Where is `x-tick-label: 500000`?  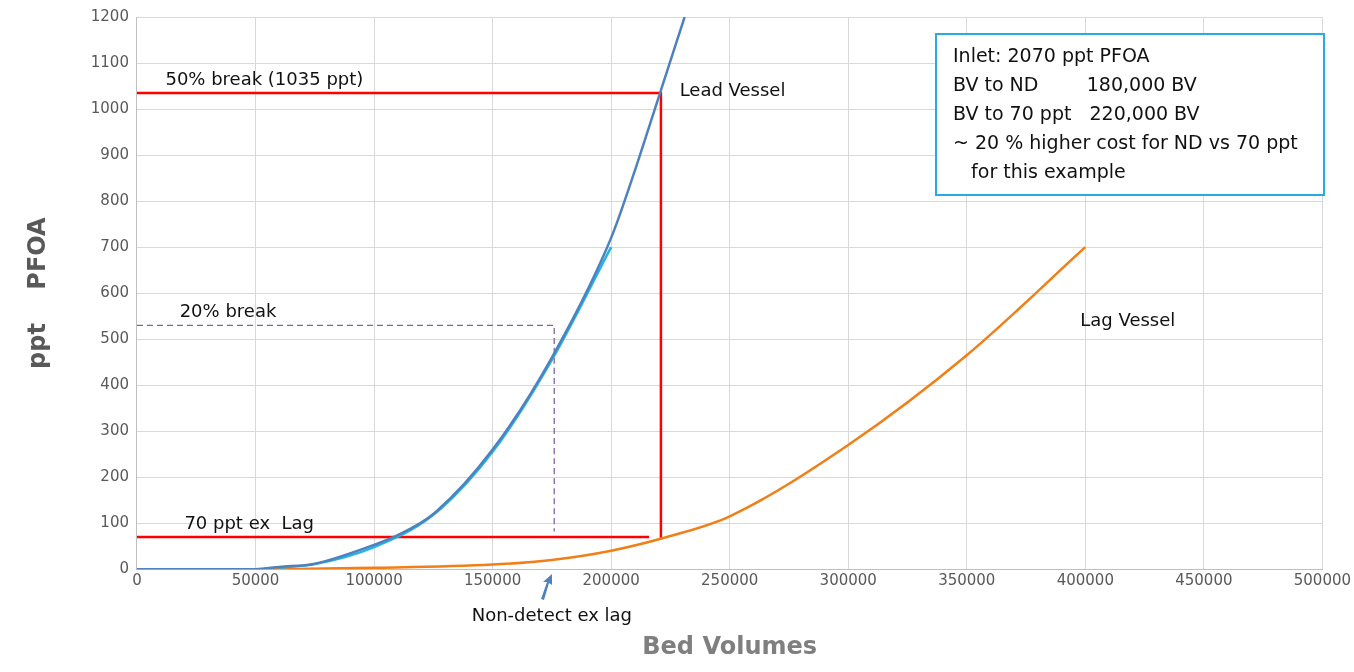 x-tick-label: 500000 is located at coordinates (1322, 580).